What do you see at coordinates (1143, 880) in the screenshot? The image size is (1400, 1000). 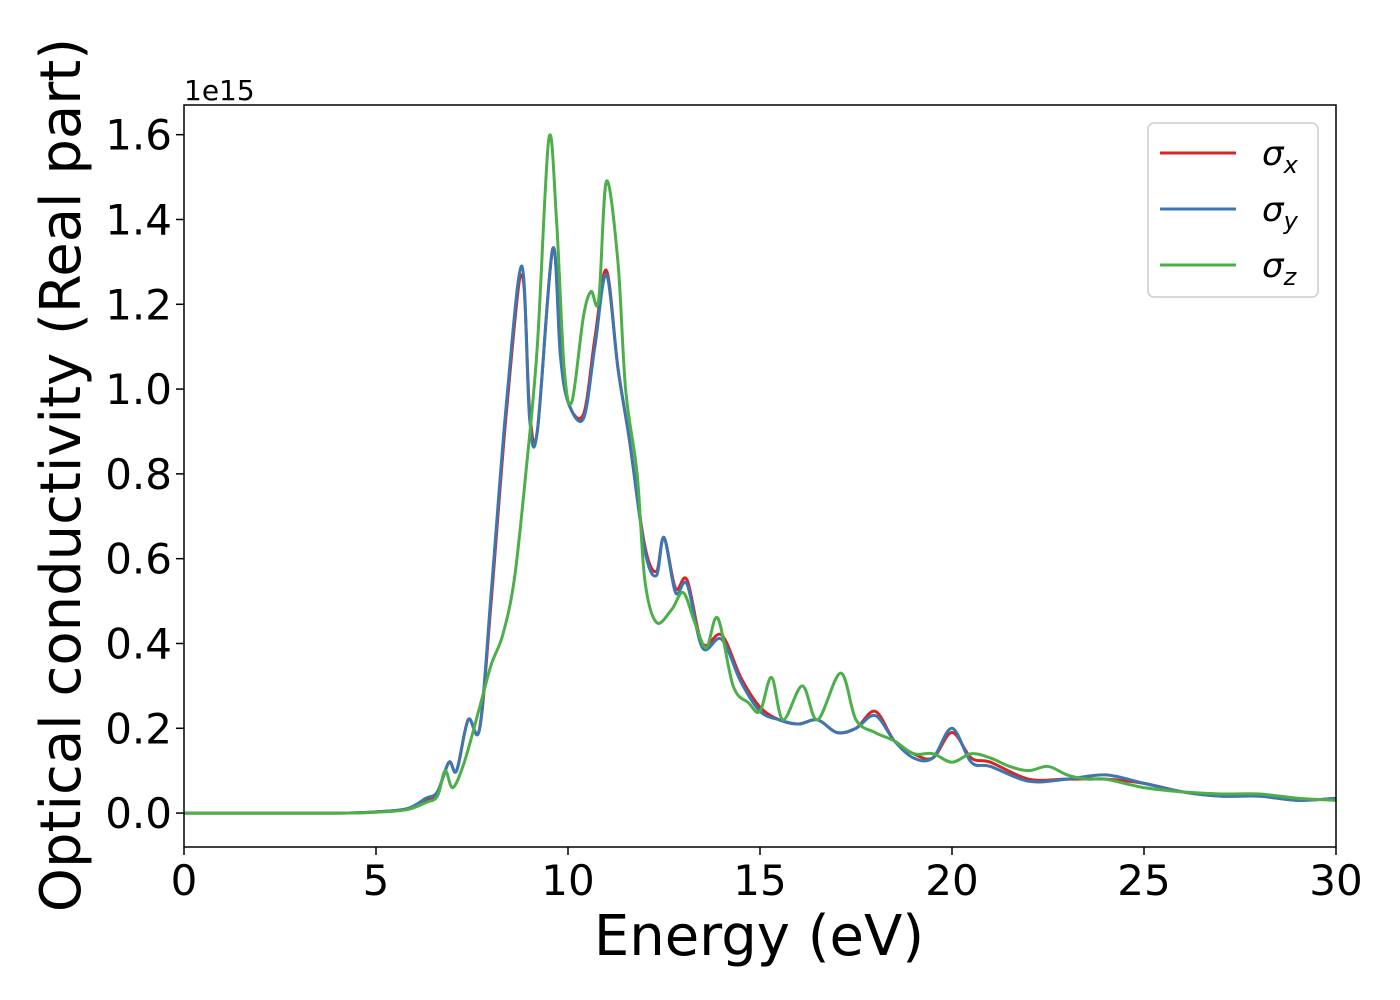 I see `x-tick-label: 25` at bounding box center [1143, 880].